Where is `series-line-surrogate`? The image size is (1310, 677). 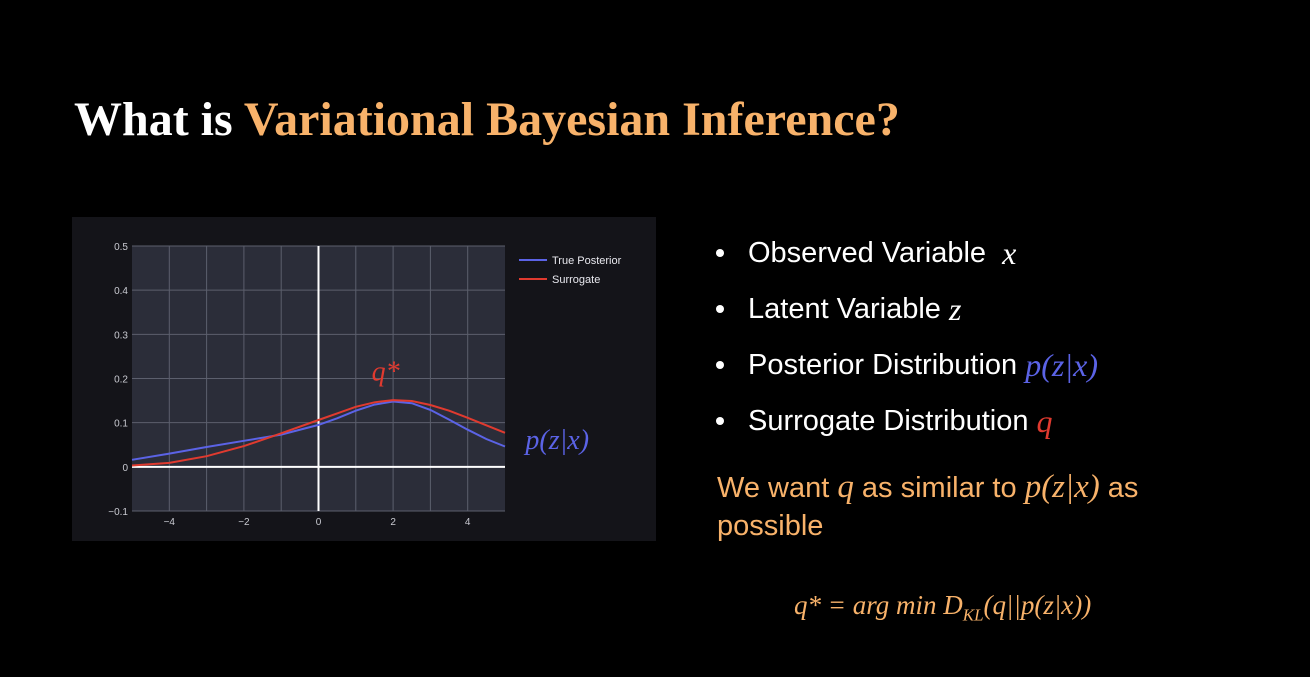
series-line-surrogate is located at coordinates (318, 433).